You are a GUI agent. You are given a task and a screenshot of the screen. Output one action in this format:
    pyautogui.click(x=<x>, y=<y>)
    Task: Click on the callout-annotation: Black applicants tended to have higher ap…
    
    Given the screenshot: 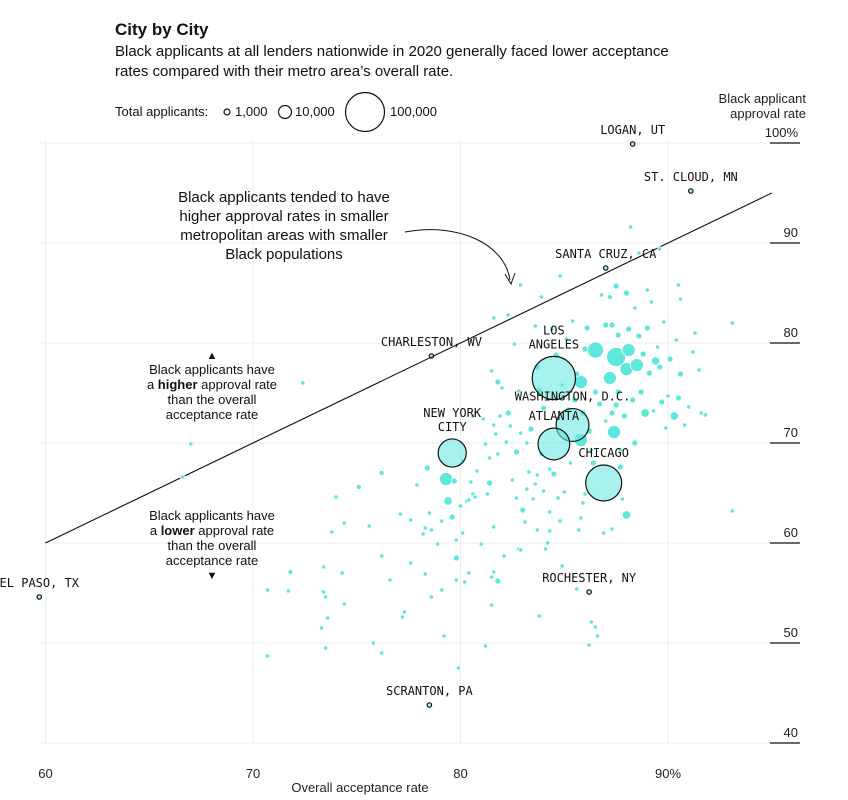 What is the action you would take?
    pyautogui.click(x=284, y=226)
    